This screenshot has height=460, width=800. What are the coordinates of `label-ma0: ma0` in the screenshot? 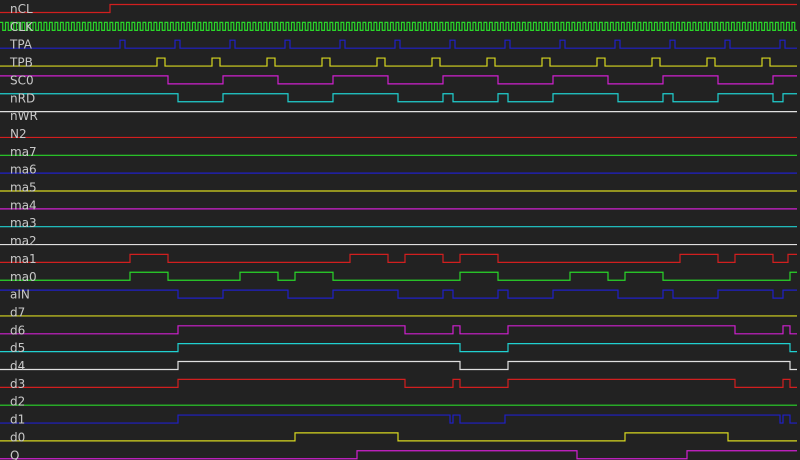 It's located at (23, 277).